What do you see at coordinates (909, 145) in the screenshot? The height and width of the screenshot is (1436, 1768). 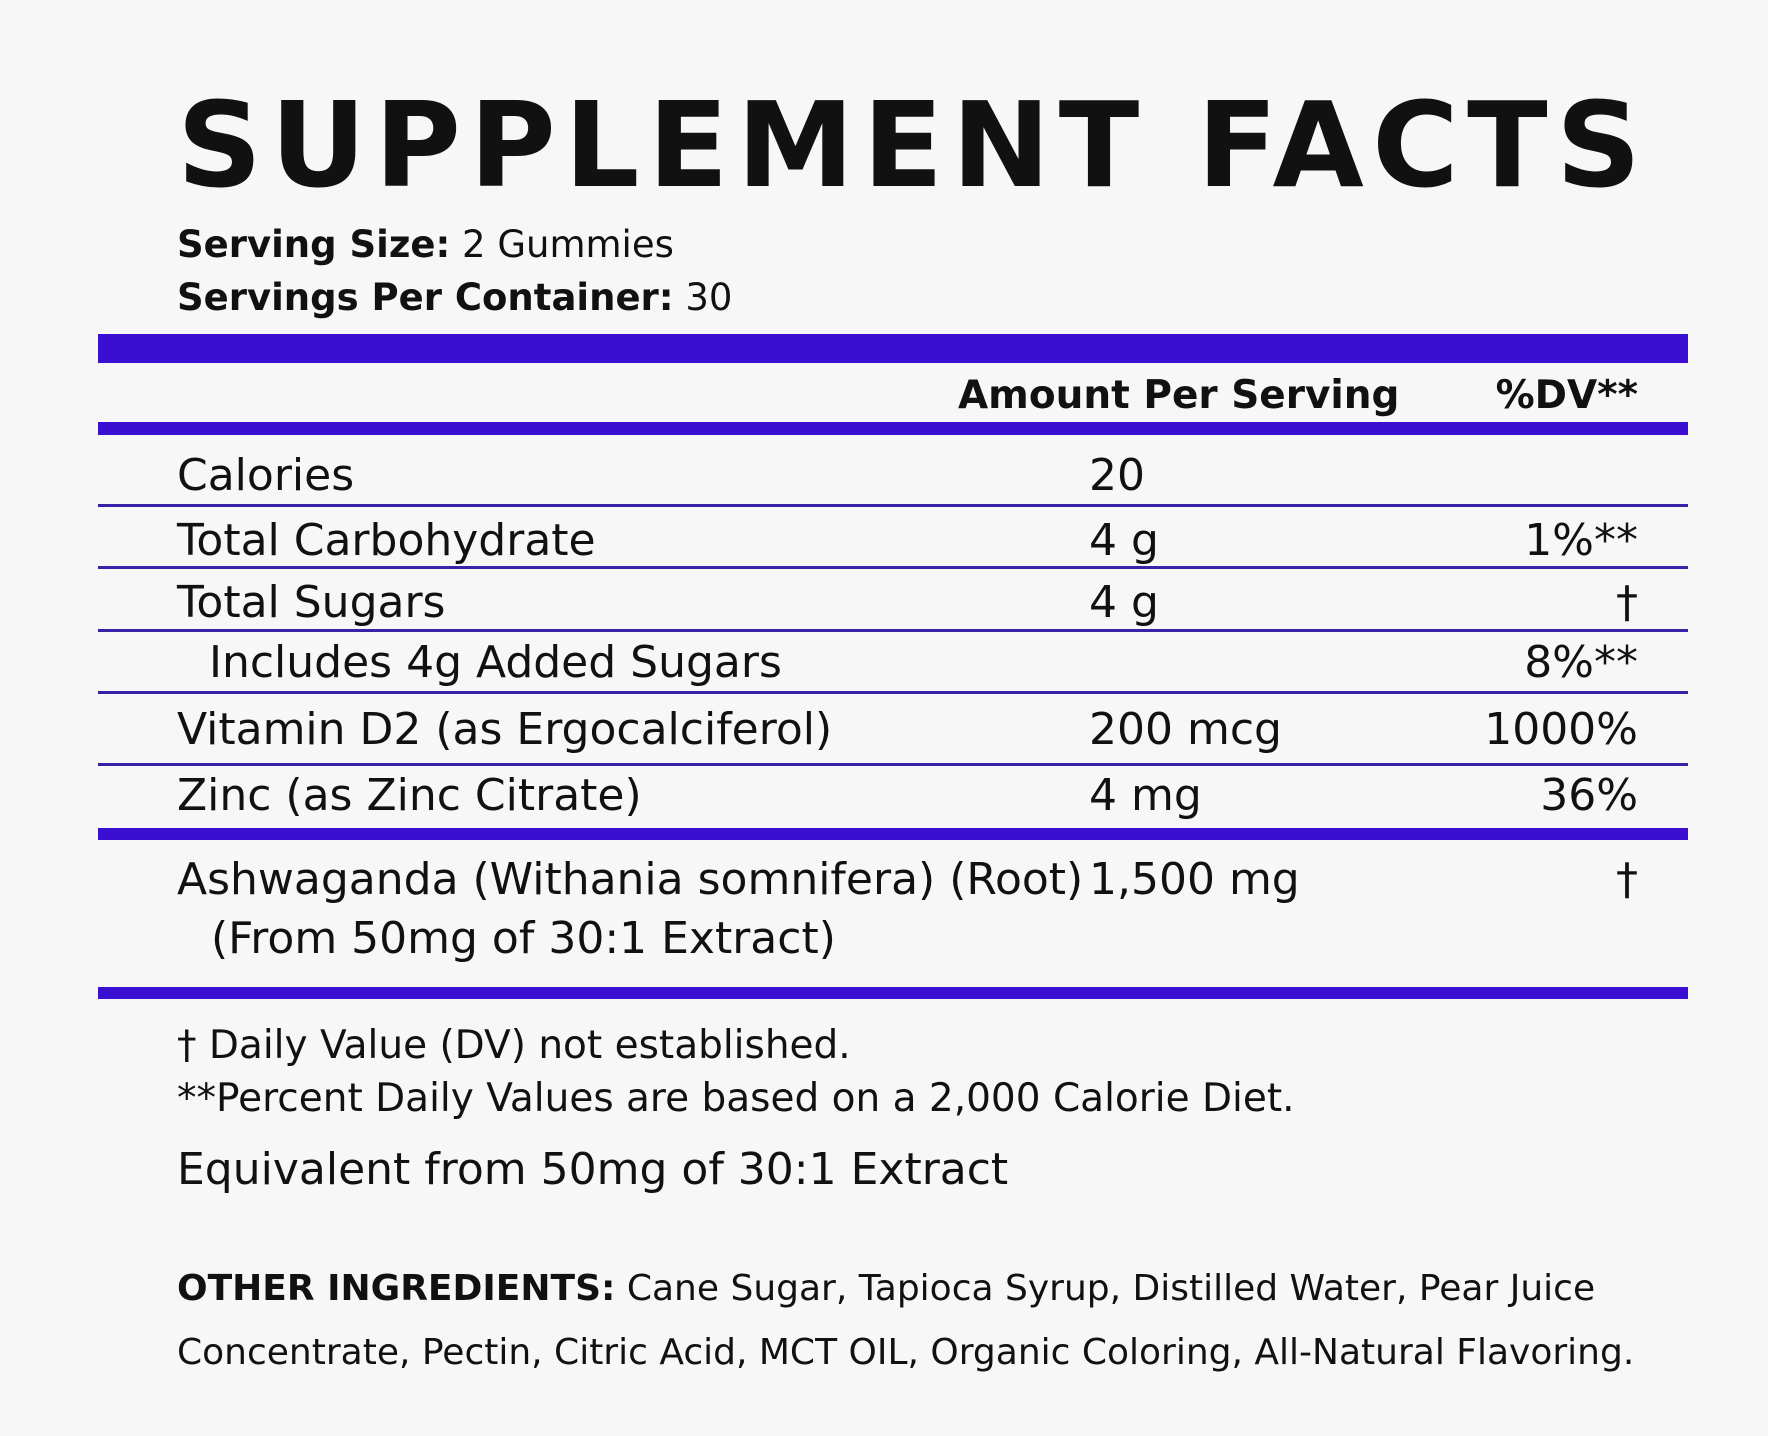 I see `title: SUPPLEMENT FACTS` at bounding box center [909, 145].